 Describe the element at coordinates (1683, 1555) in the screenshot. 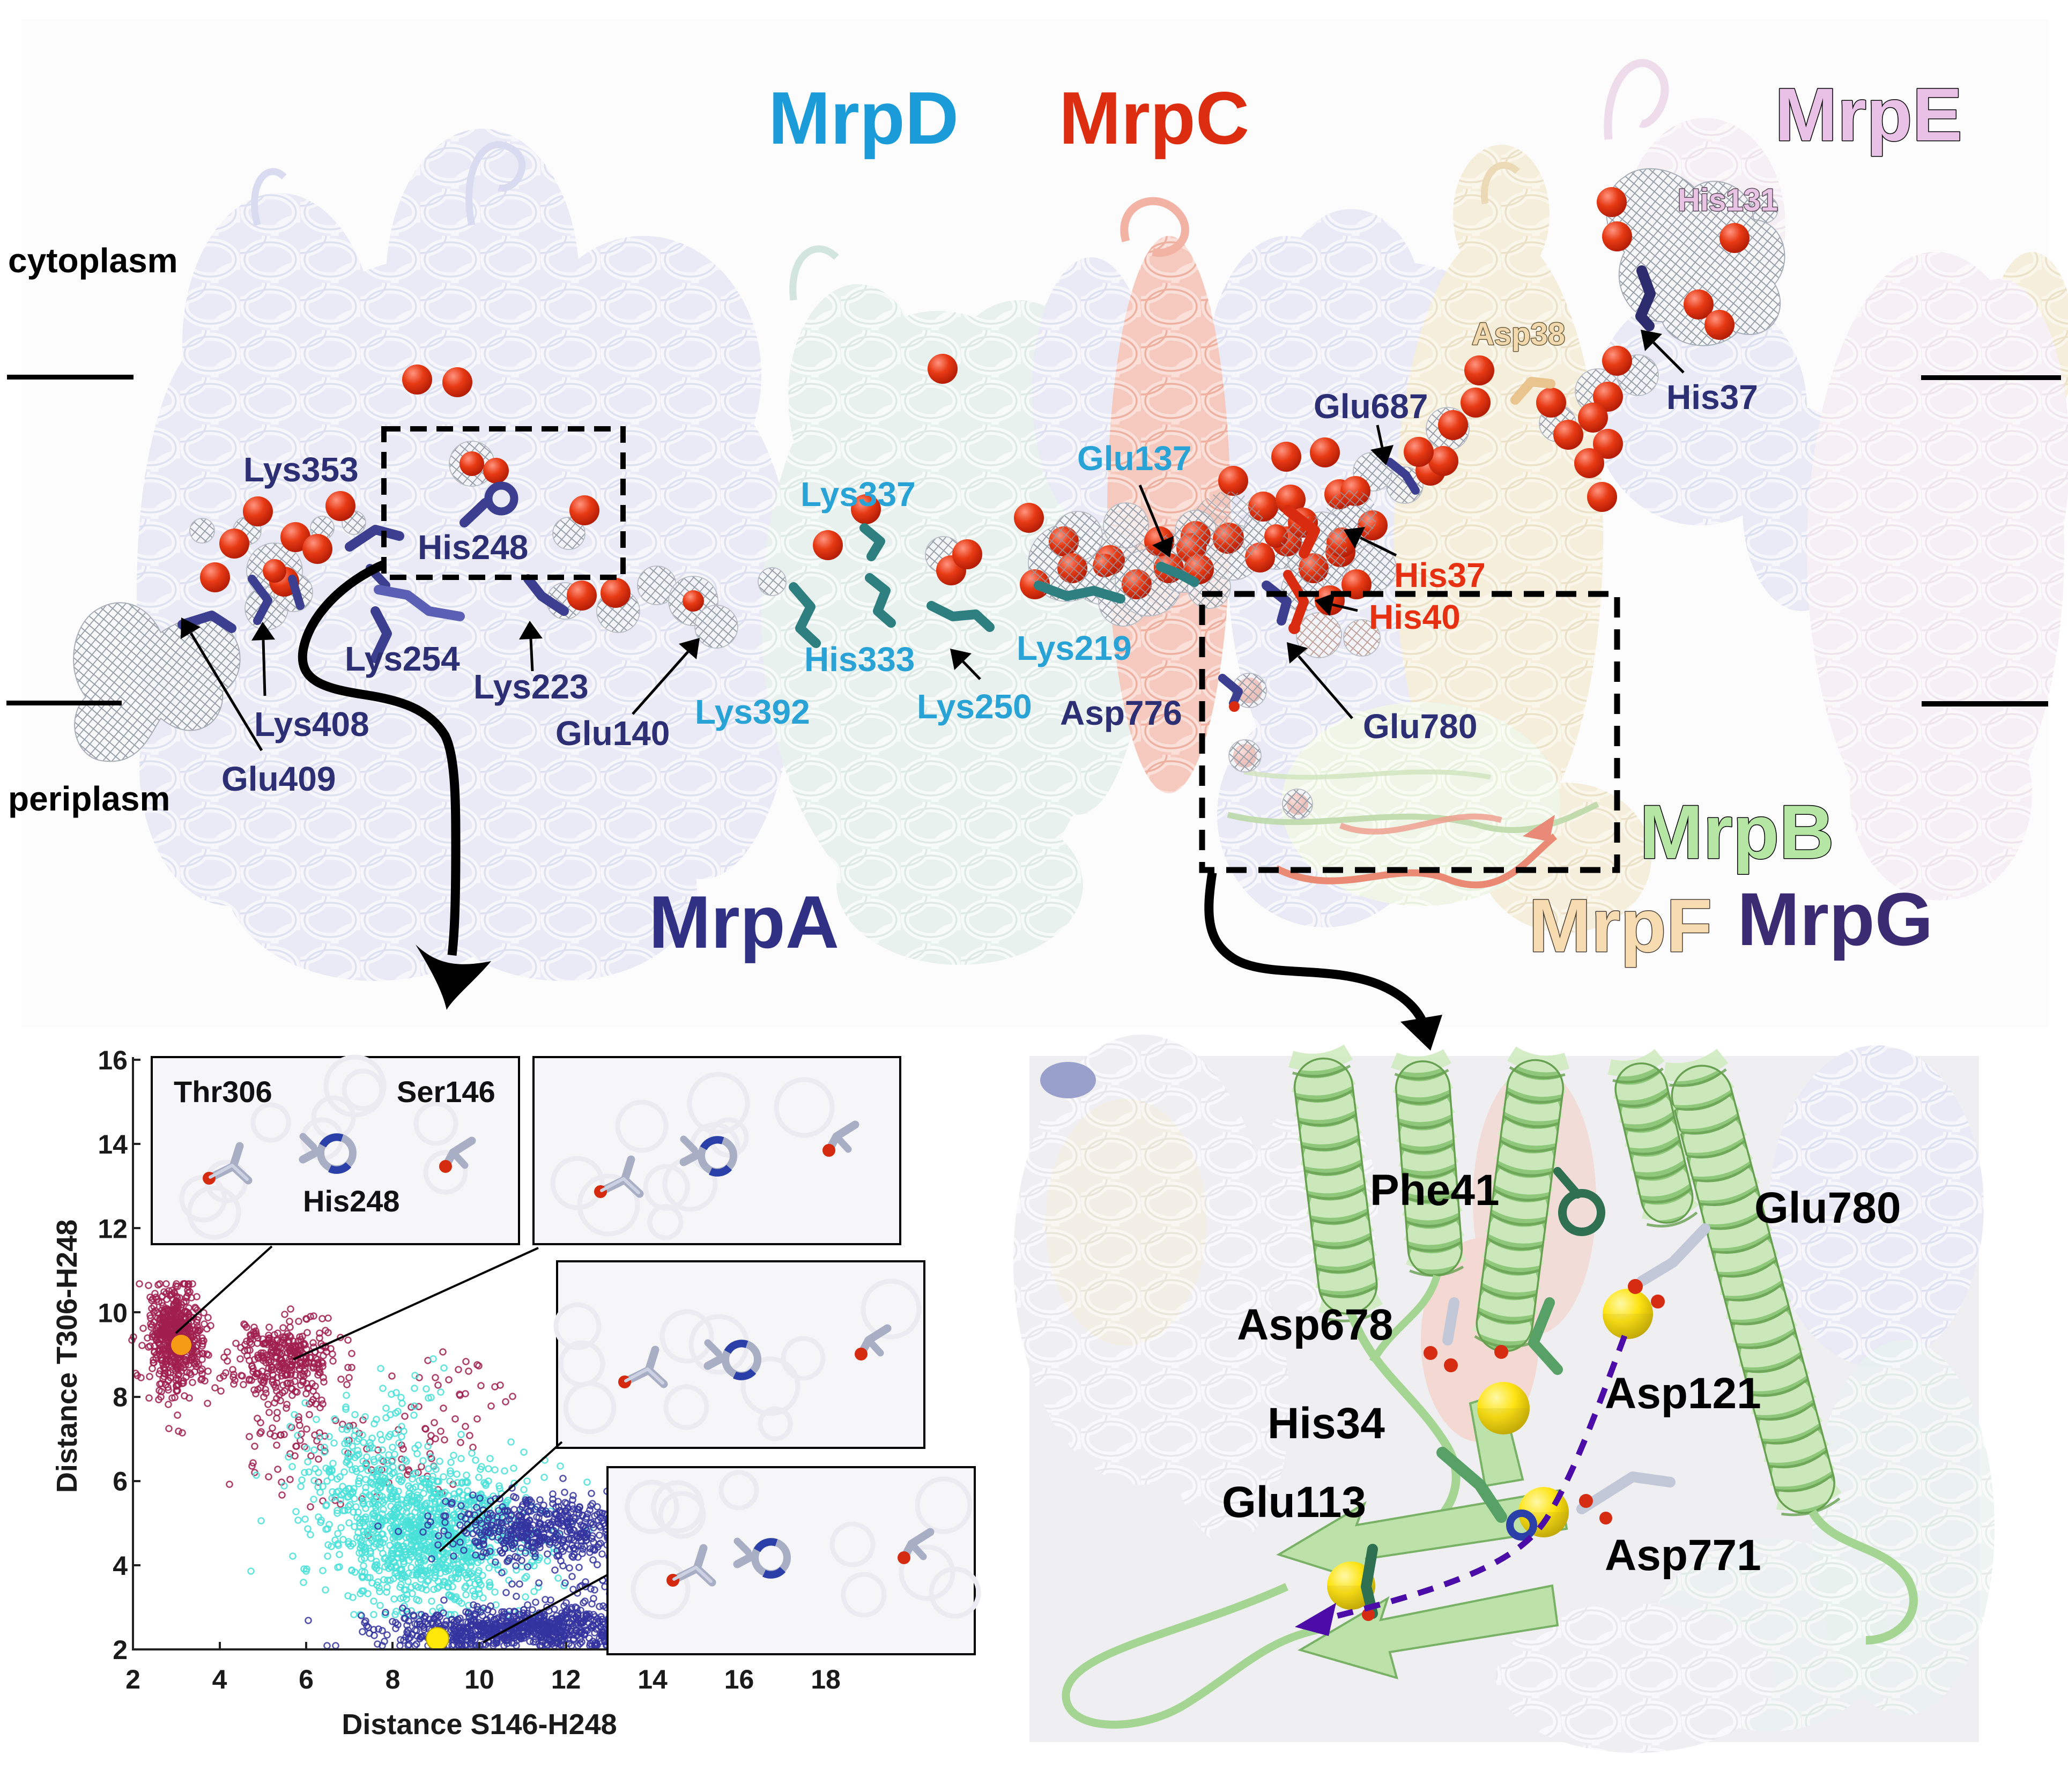

I see `svg-text: Asp771` at that location.